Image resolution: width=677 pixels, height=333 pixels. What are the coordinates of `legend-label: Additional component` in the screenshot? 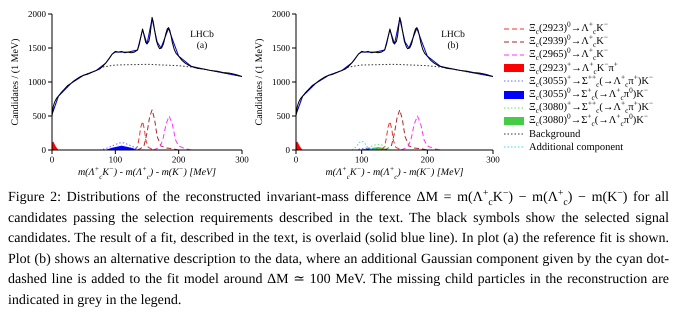 It's located at (576, 147).